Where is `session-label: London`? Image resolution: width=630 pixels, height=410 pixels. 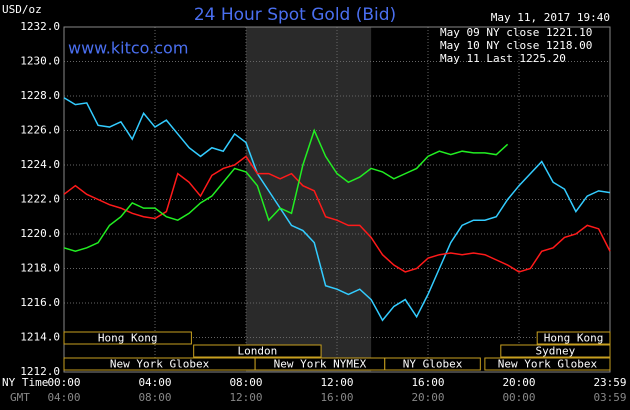 session-label: London is located at coordinates (258, 351).